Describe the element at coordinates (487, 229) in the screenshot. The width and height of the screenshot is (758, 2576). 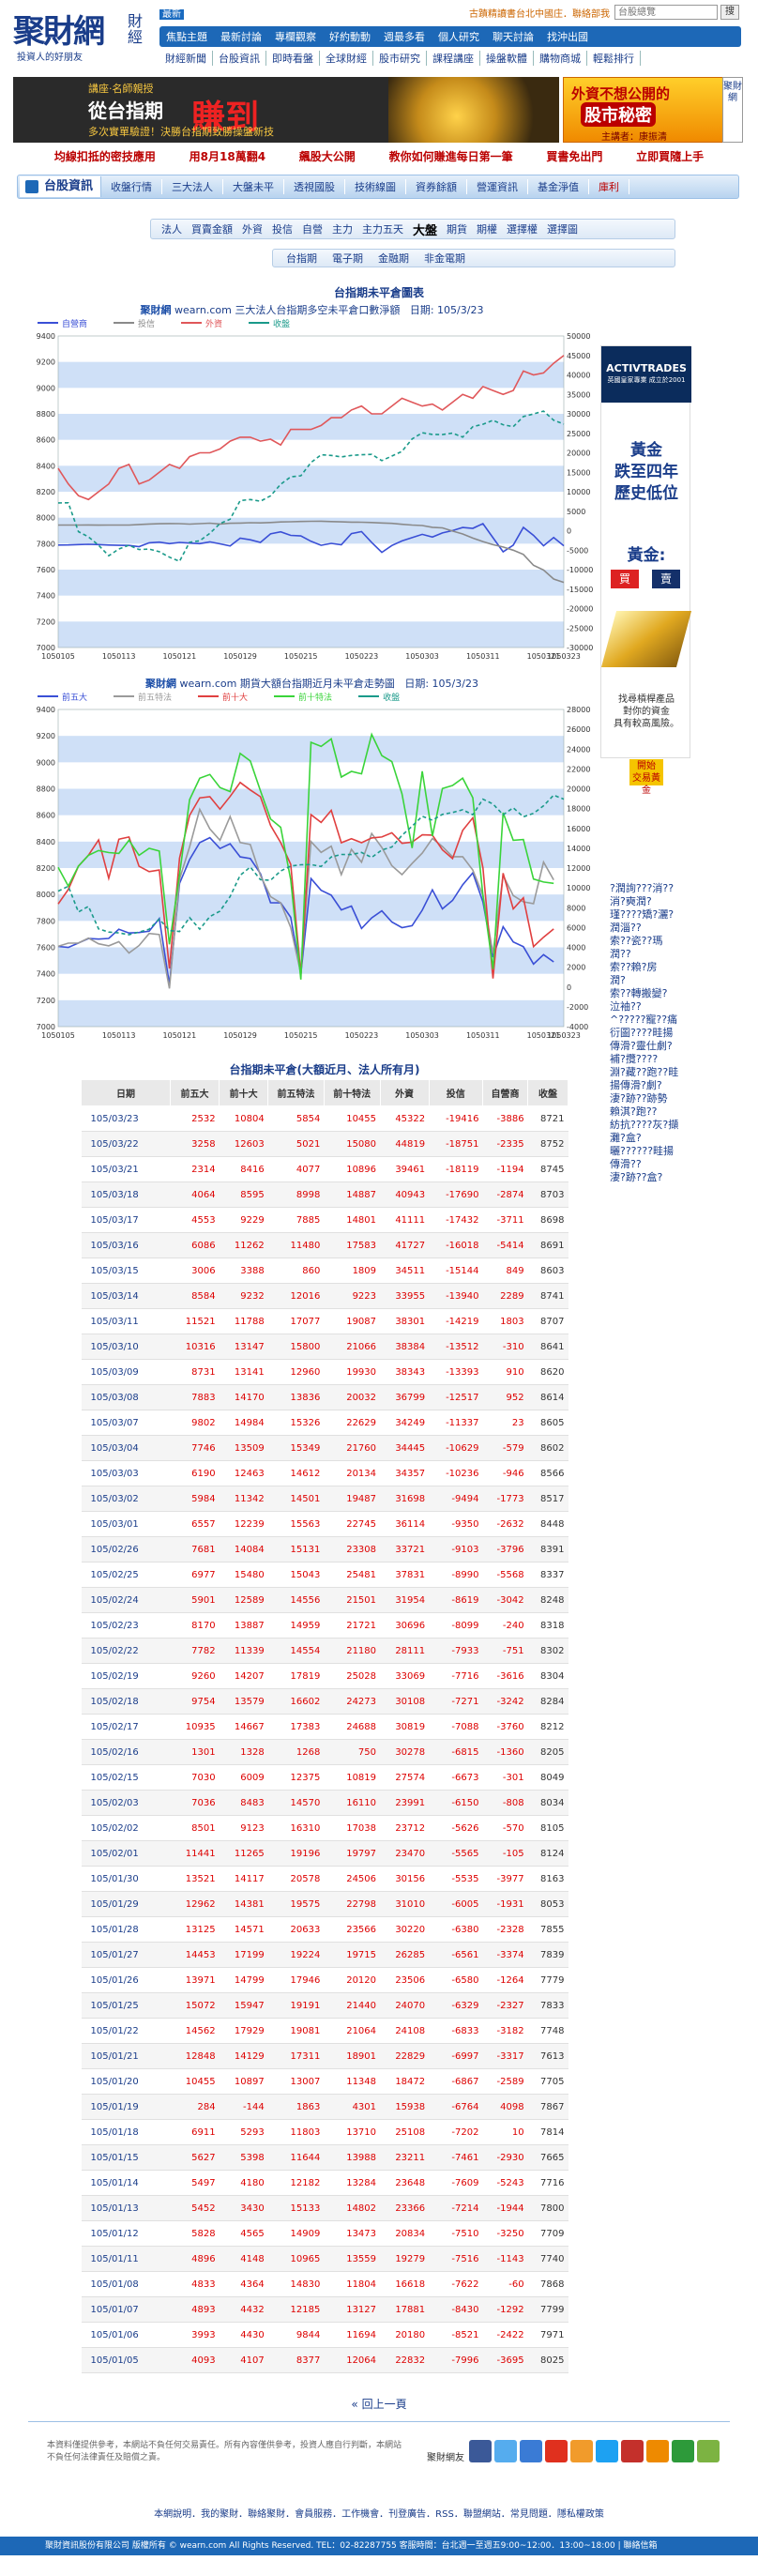
I see `category-nav-item: 期權` at that location.